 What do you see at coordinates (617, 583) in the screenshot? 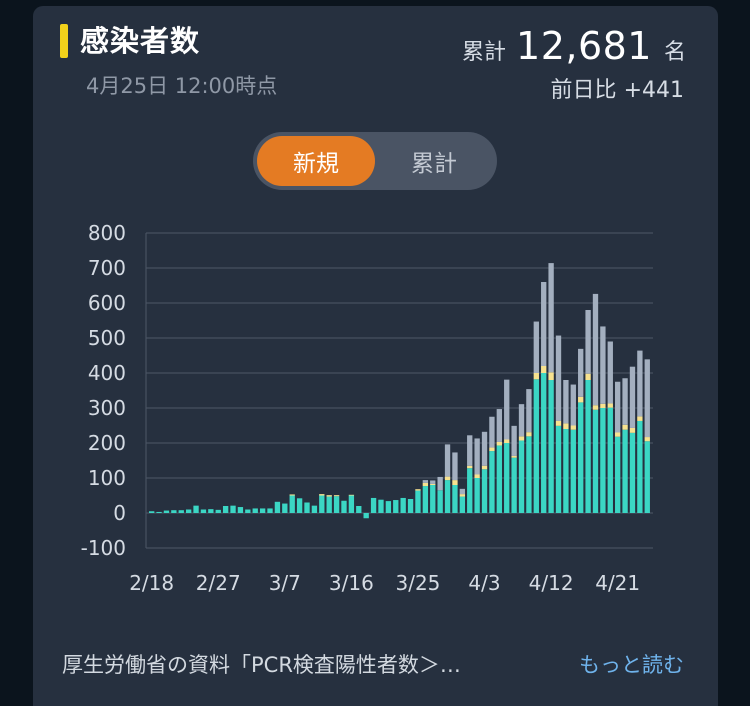
I see `x-tick-label: 4/21` at bounding box center [617, 583].